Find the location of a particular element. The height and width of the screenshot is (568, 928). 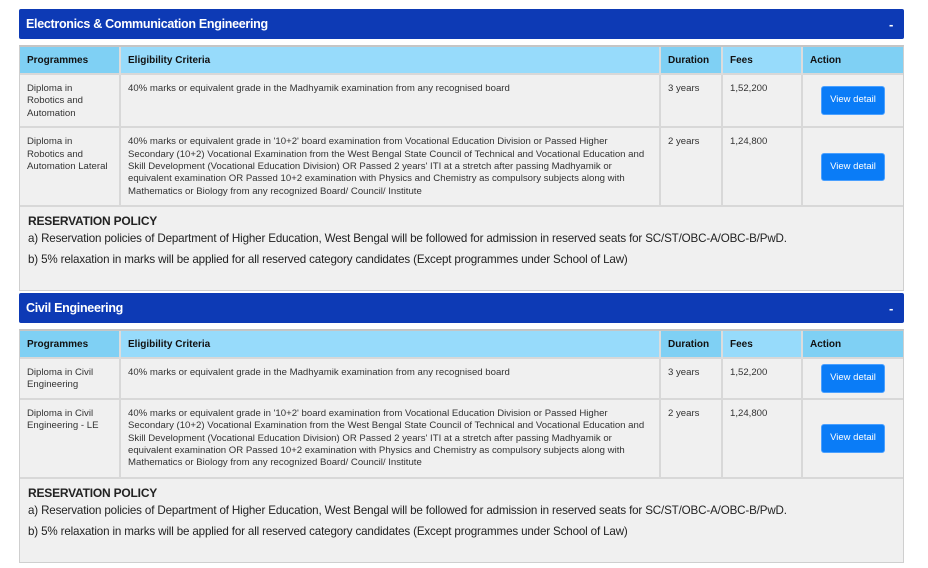

programme-name: Diploma in Civil Engineering - LE is located at coordinates (70, 437).